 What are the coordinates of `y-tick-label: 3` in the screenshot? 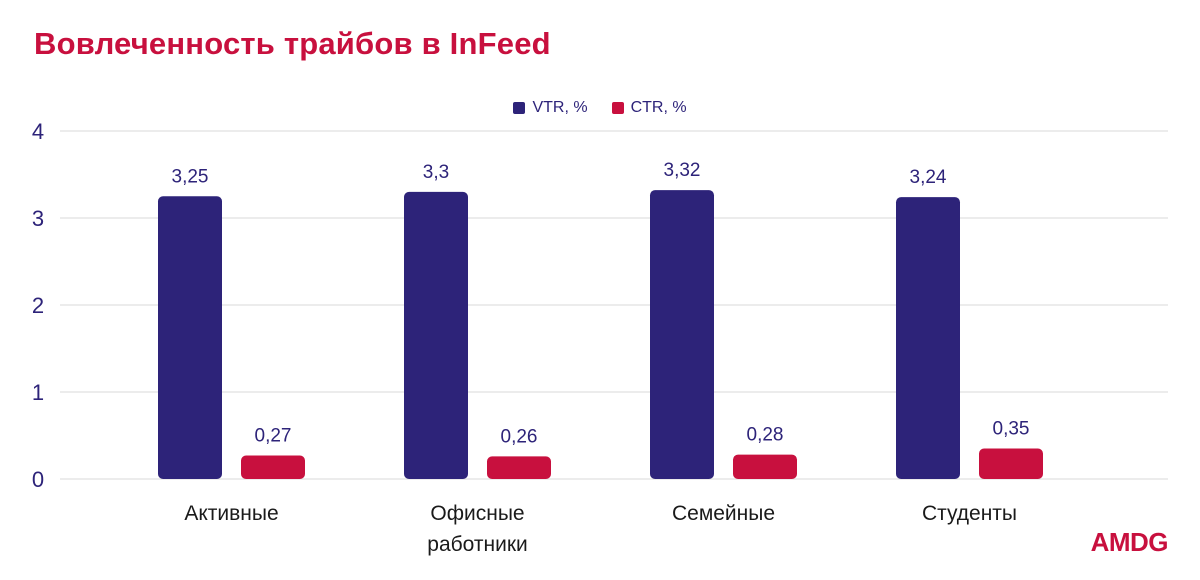 It's located at (38, 218).